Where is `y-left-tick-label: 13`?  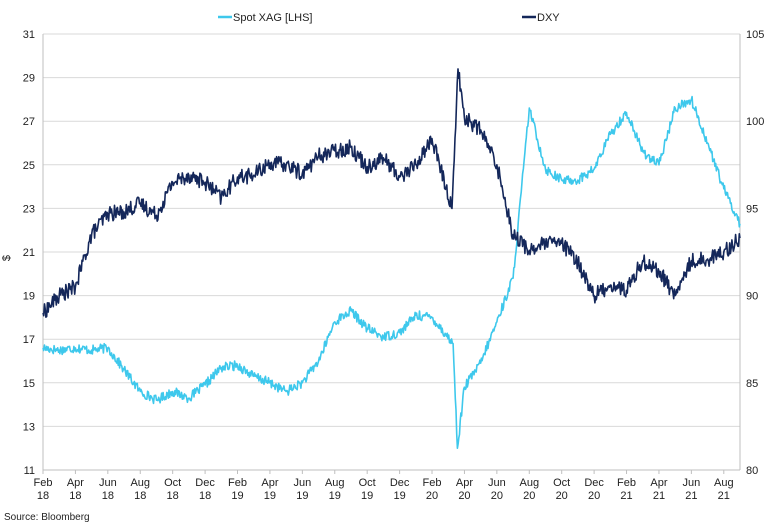
y-left-tick-label: 13 is located at coordinates (29, 427).